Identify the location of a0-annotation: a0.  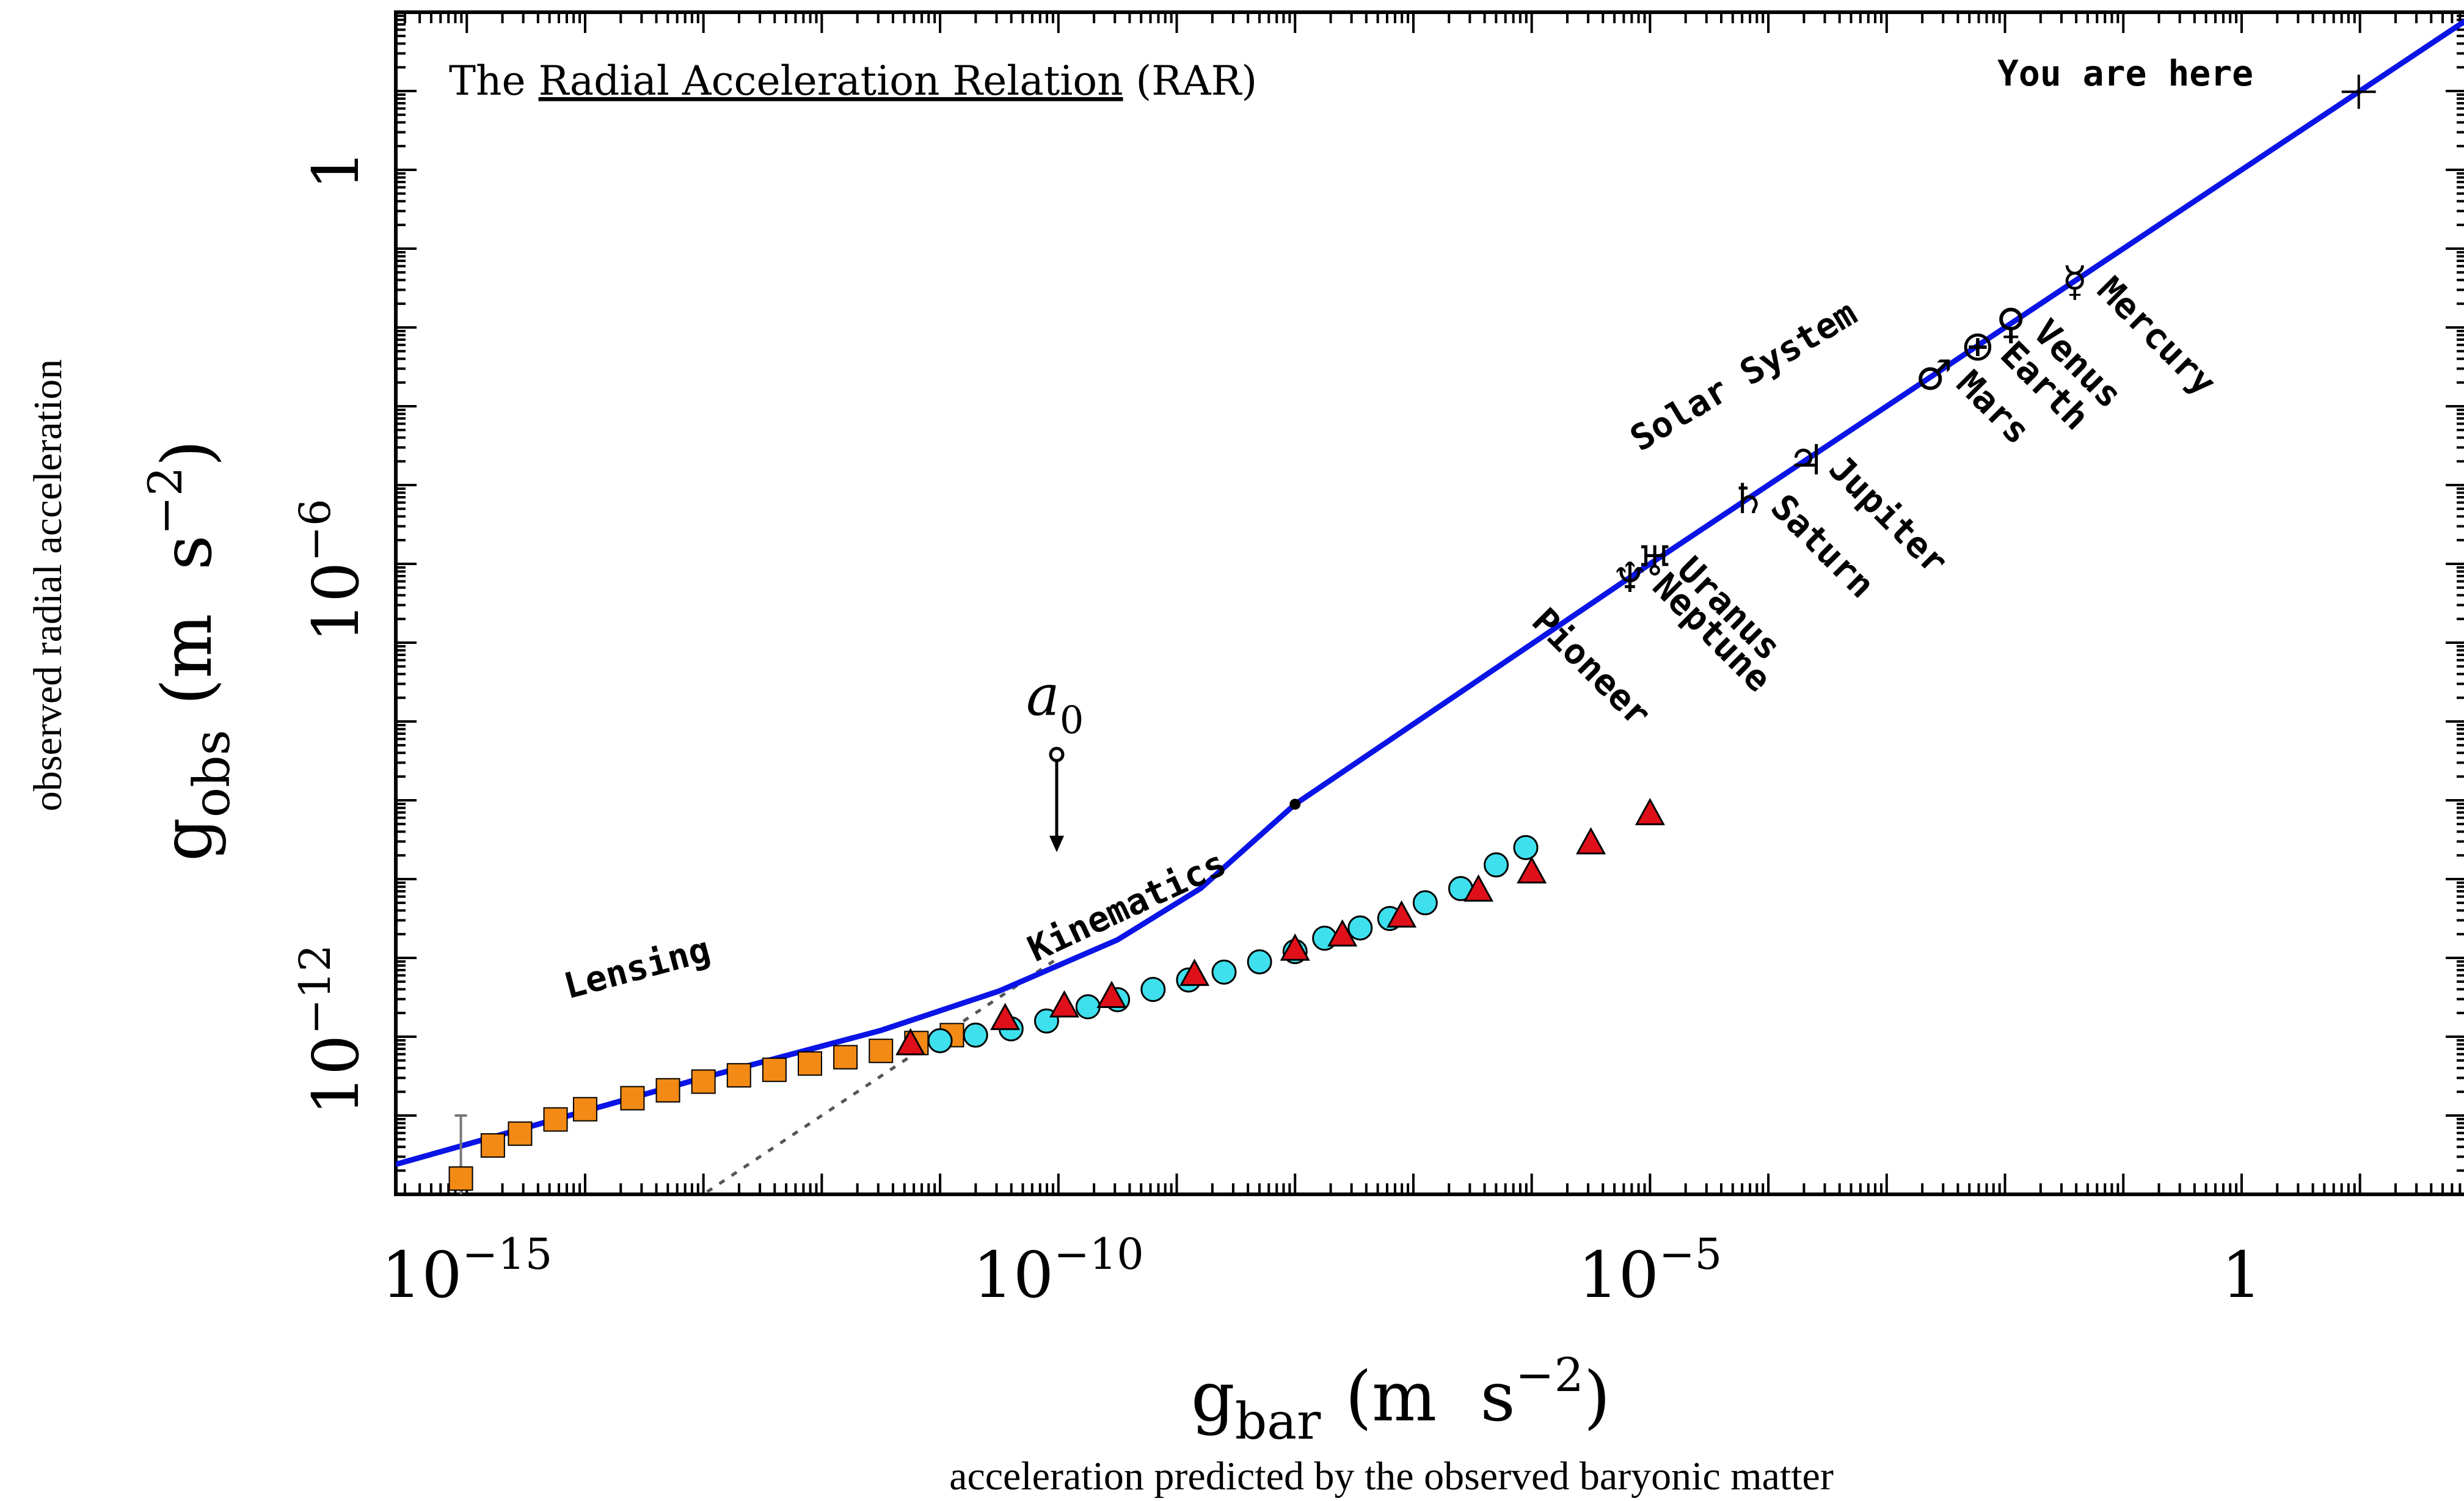
(1055, 757).